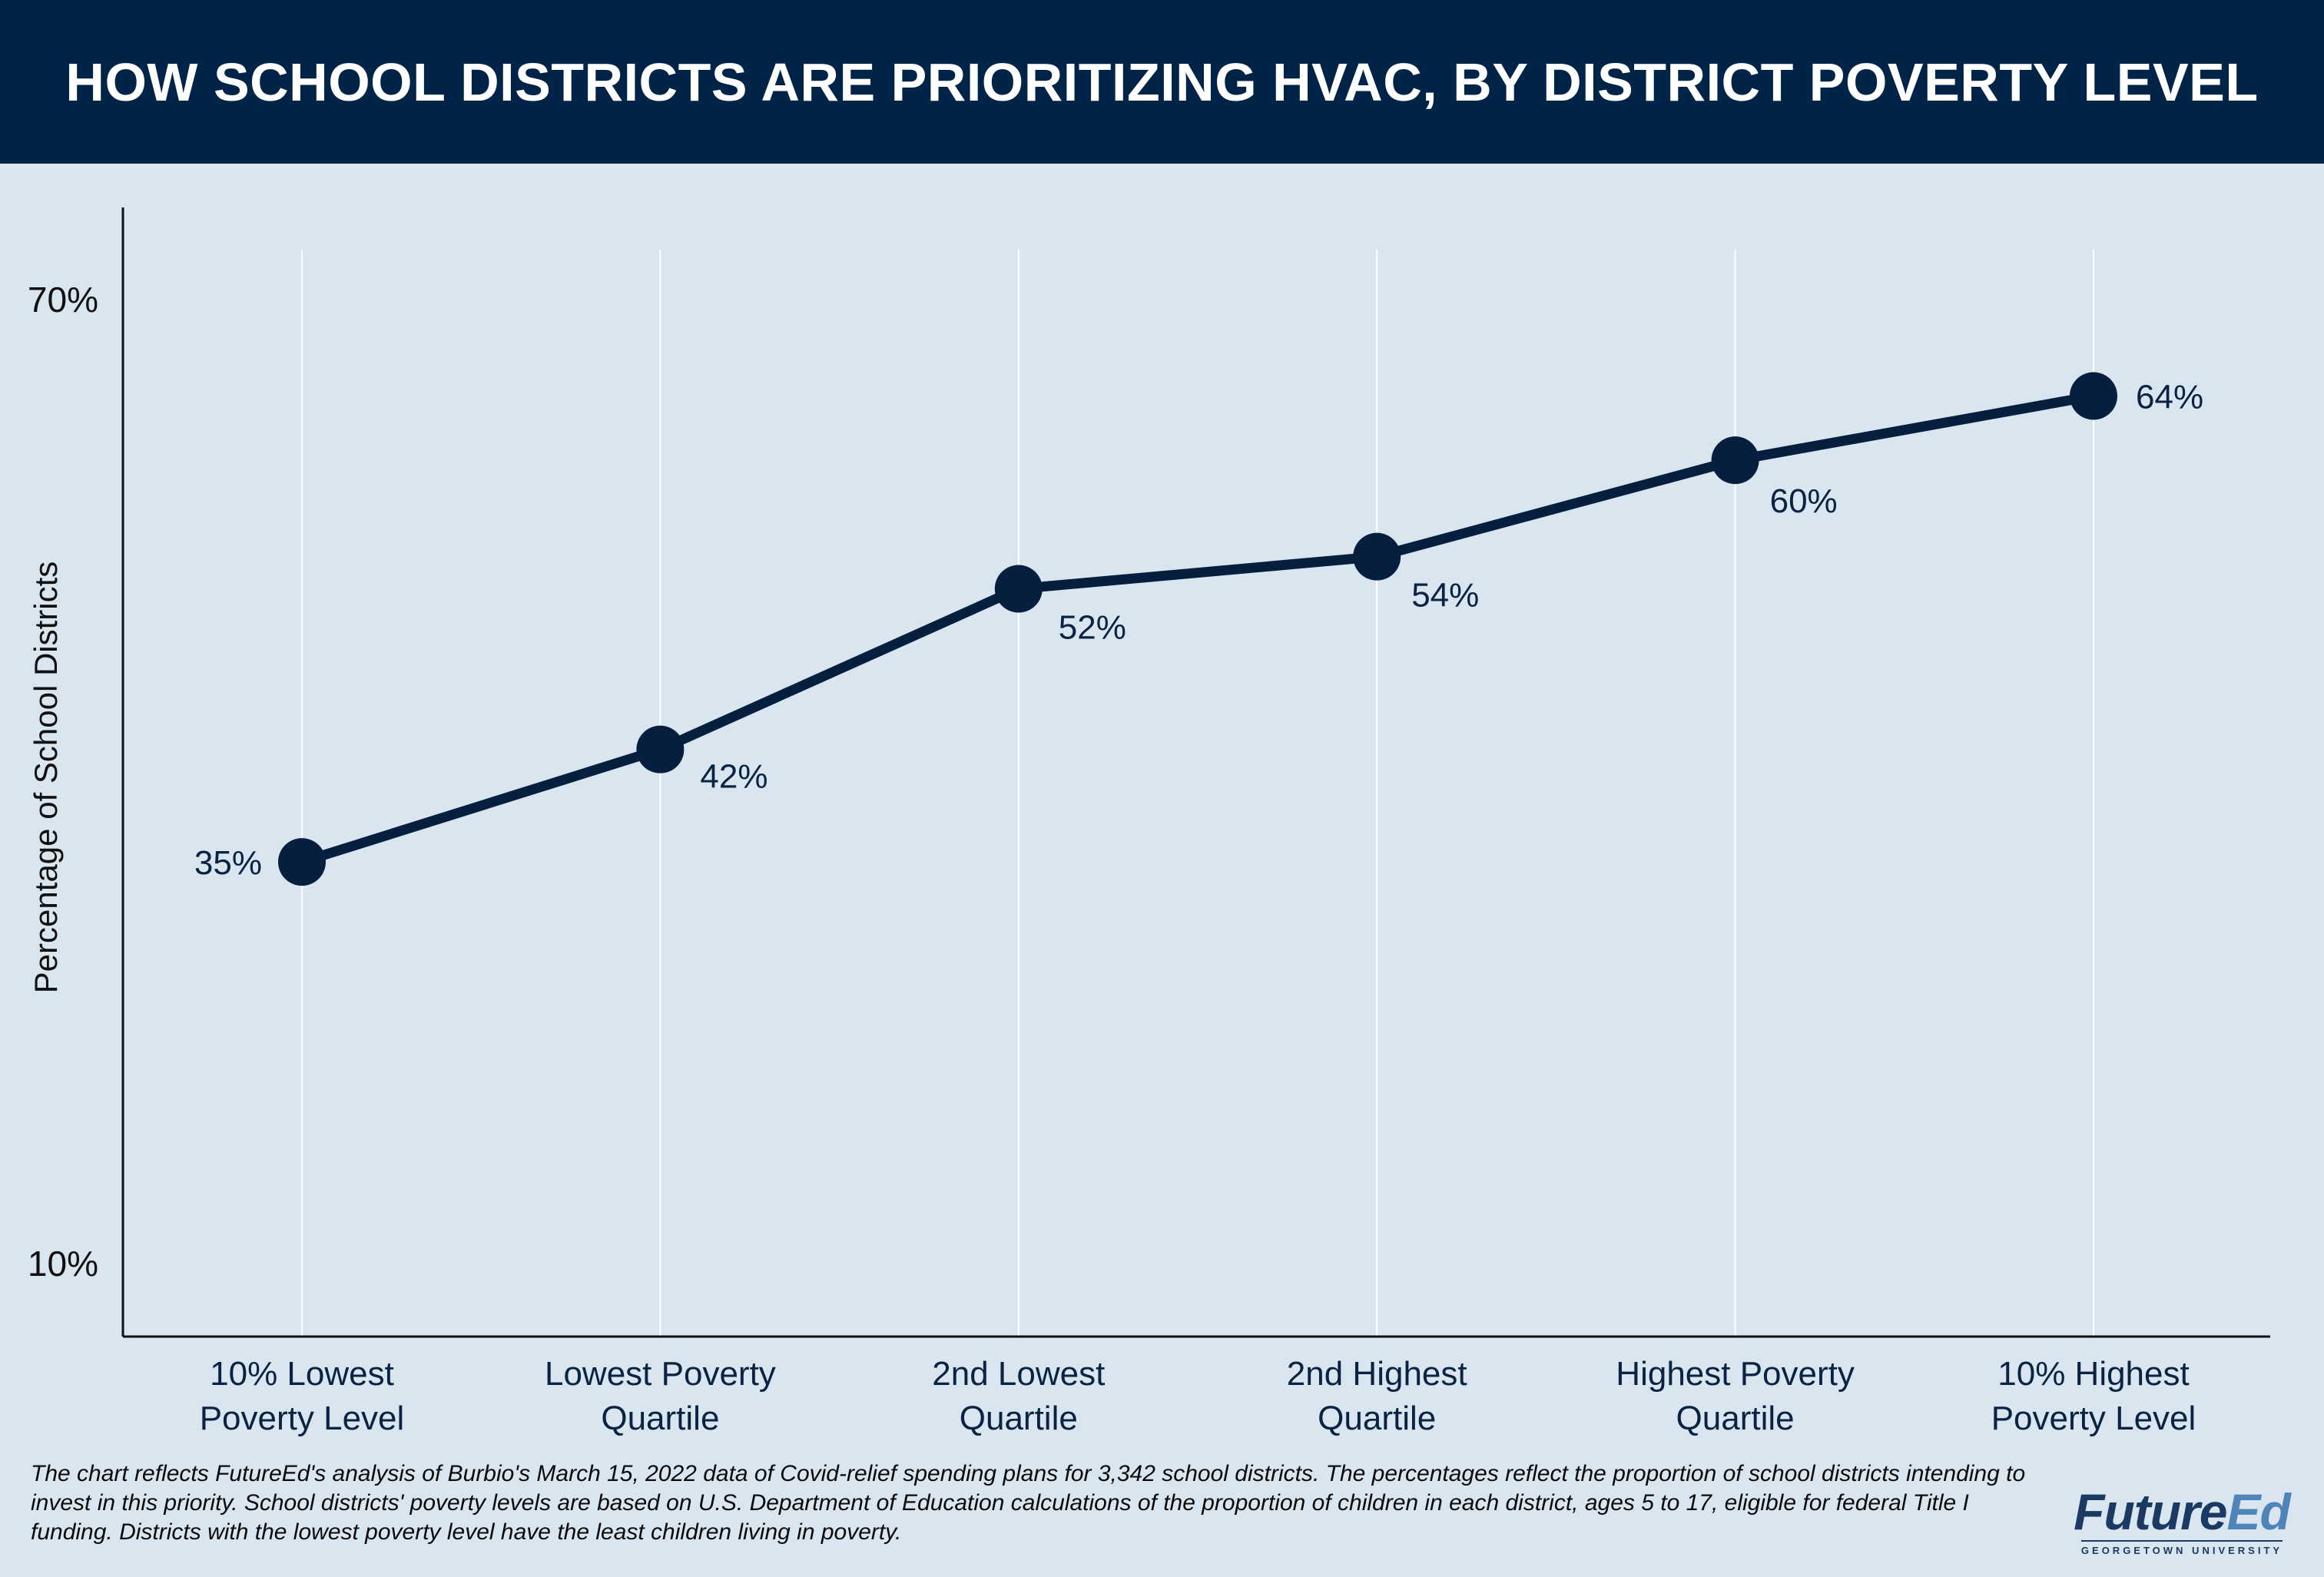  What do you see at coordinates (1018, 1396) in the screenshot?
I see `x-tick-label: 2nd Lowest Quartile` at bounding box center [1018, 1396].